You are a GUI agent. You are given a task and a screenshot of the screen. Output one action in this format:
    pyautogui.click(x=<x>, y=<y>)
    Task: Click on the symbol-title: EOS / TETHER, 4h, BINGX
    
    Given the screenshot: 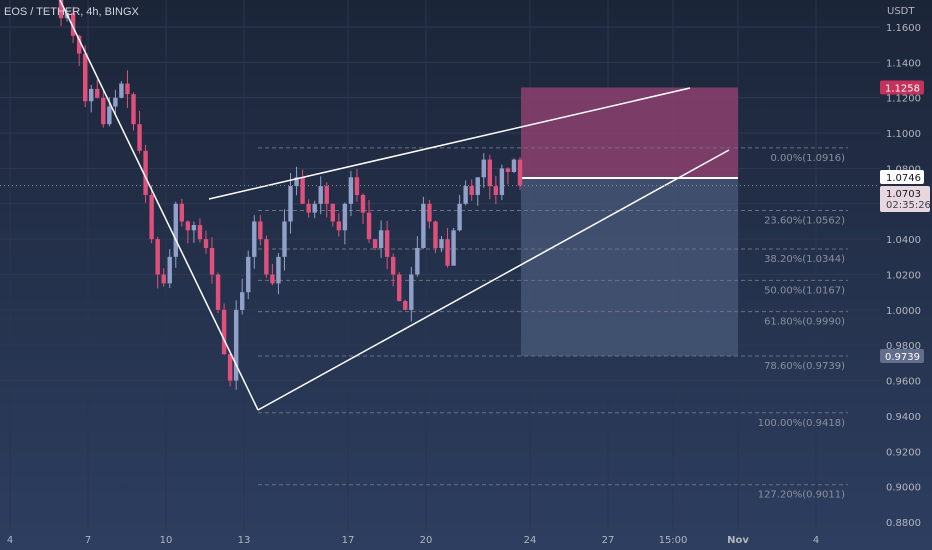 What is the action you would take?
    pyautogui.click(x=71, y=12)
    